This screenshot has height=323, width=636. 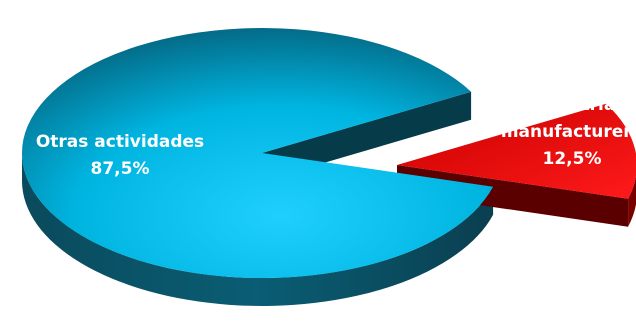 What do you see at coordinates (516, 151) in the screenshot?
I see `slice-industria-manufacturera` at bounding box center [516, 151].